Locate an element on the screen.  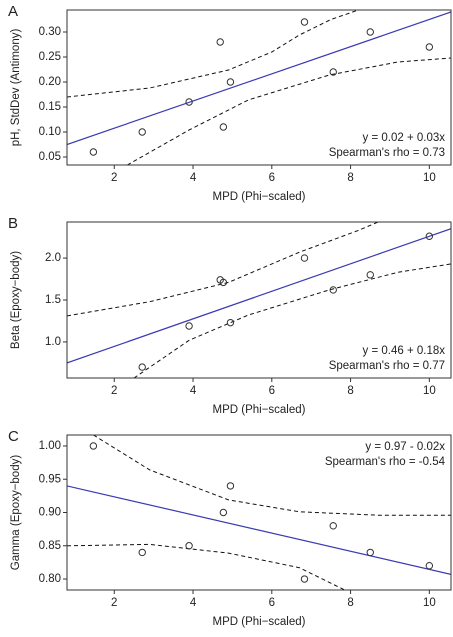
y-tick-label: 0.25 is located at coordinates (50, 57).